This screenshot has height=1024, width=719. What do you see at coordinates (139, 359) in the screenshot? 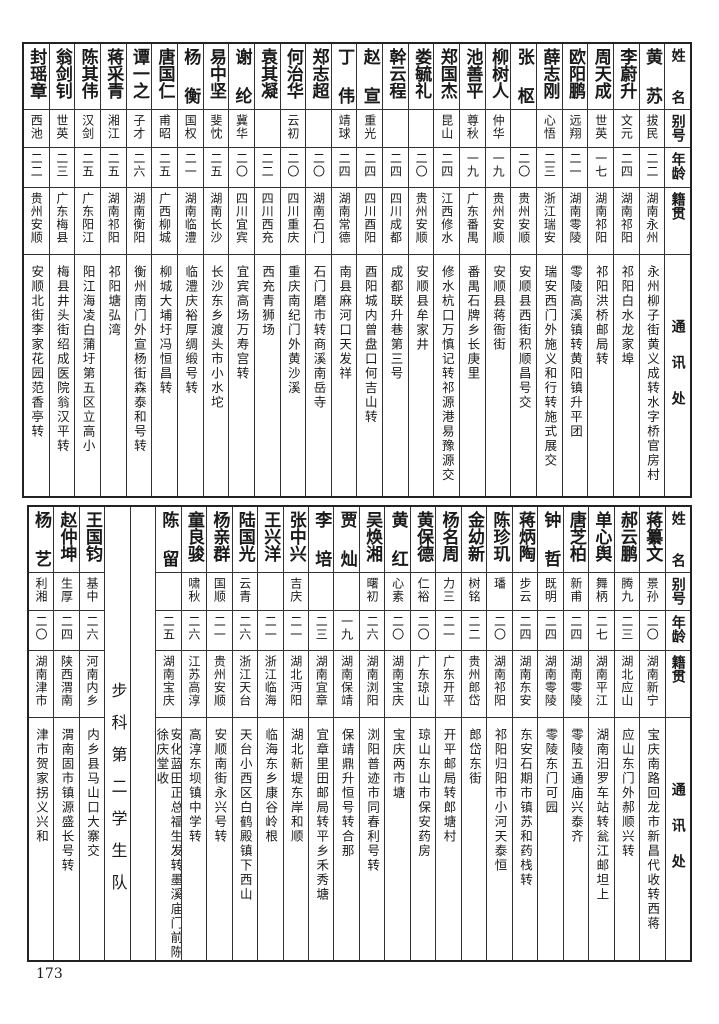
I see `person-address: 衡州南门外宣杨街森泰和号转` at bounding box center [139, 359].